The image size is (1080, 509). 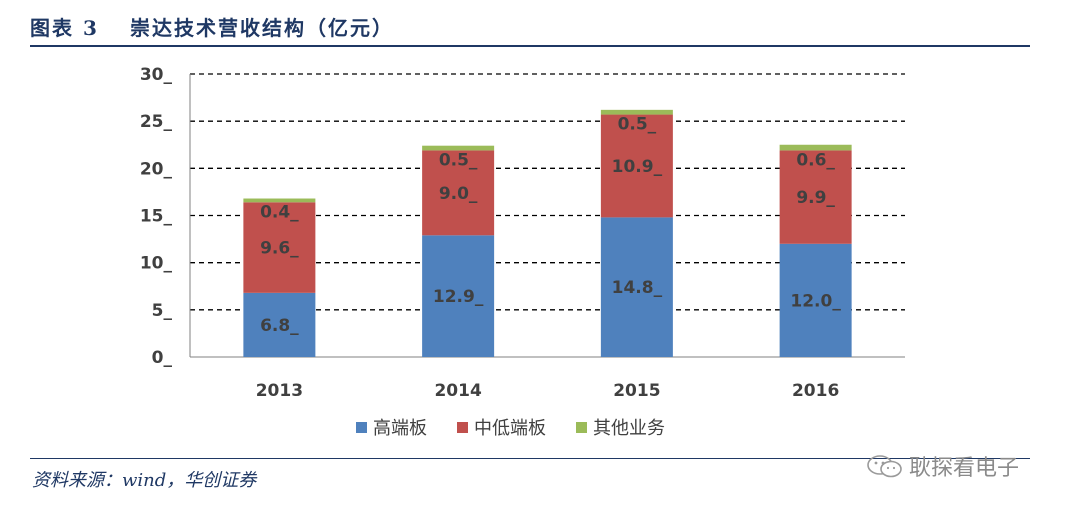 I want to click on legend-swatch-other, so click(x=581, y=427).